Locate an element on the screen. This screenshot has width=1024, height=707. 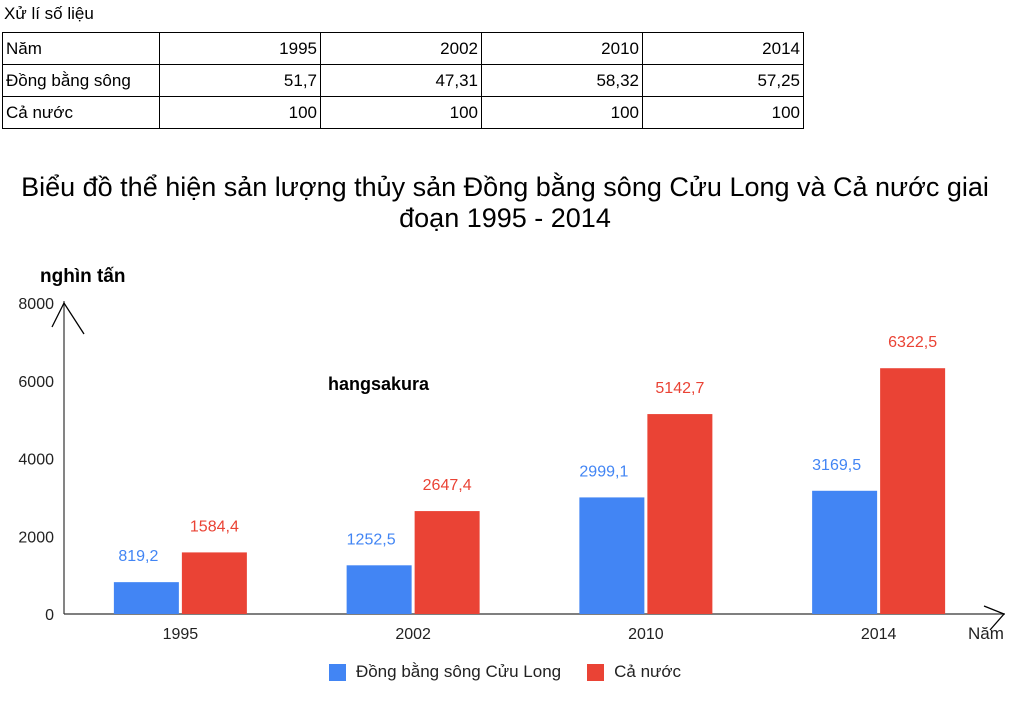
data-label: 2647,4 is located at coordinates (447, 485).